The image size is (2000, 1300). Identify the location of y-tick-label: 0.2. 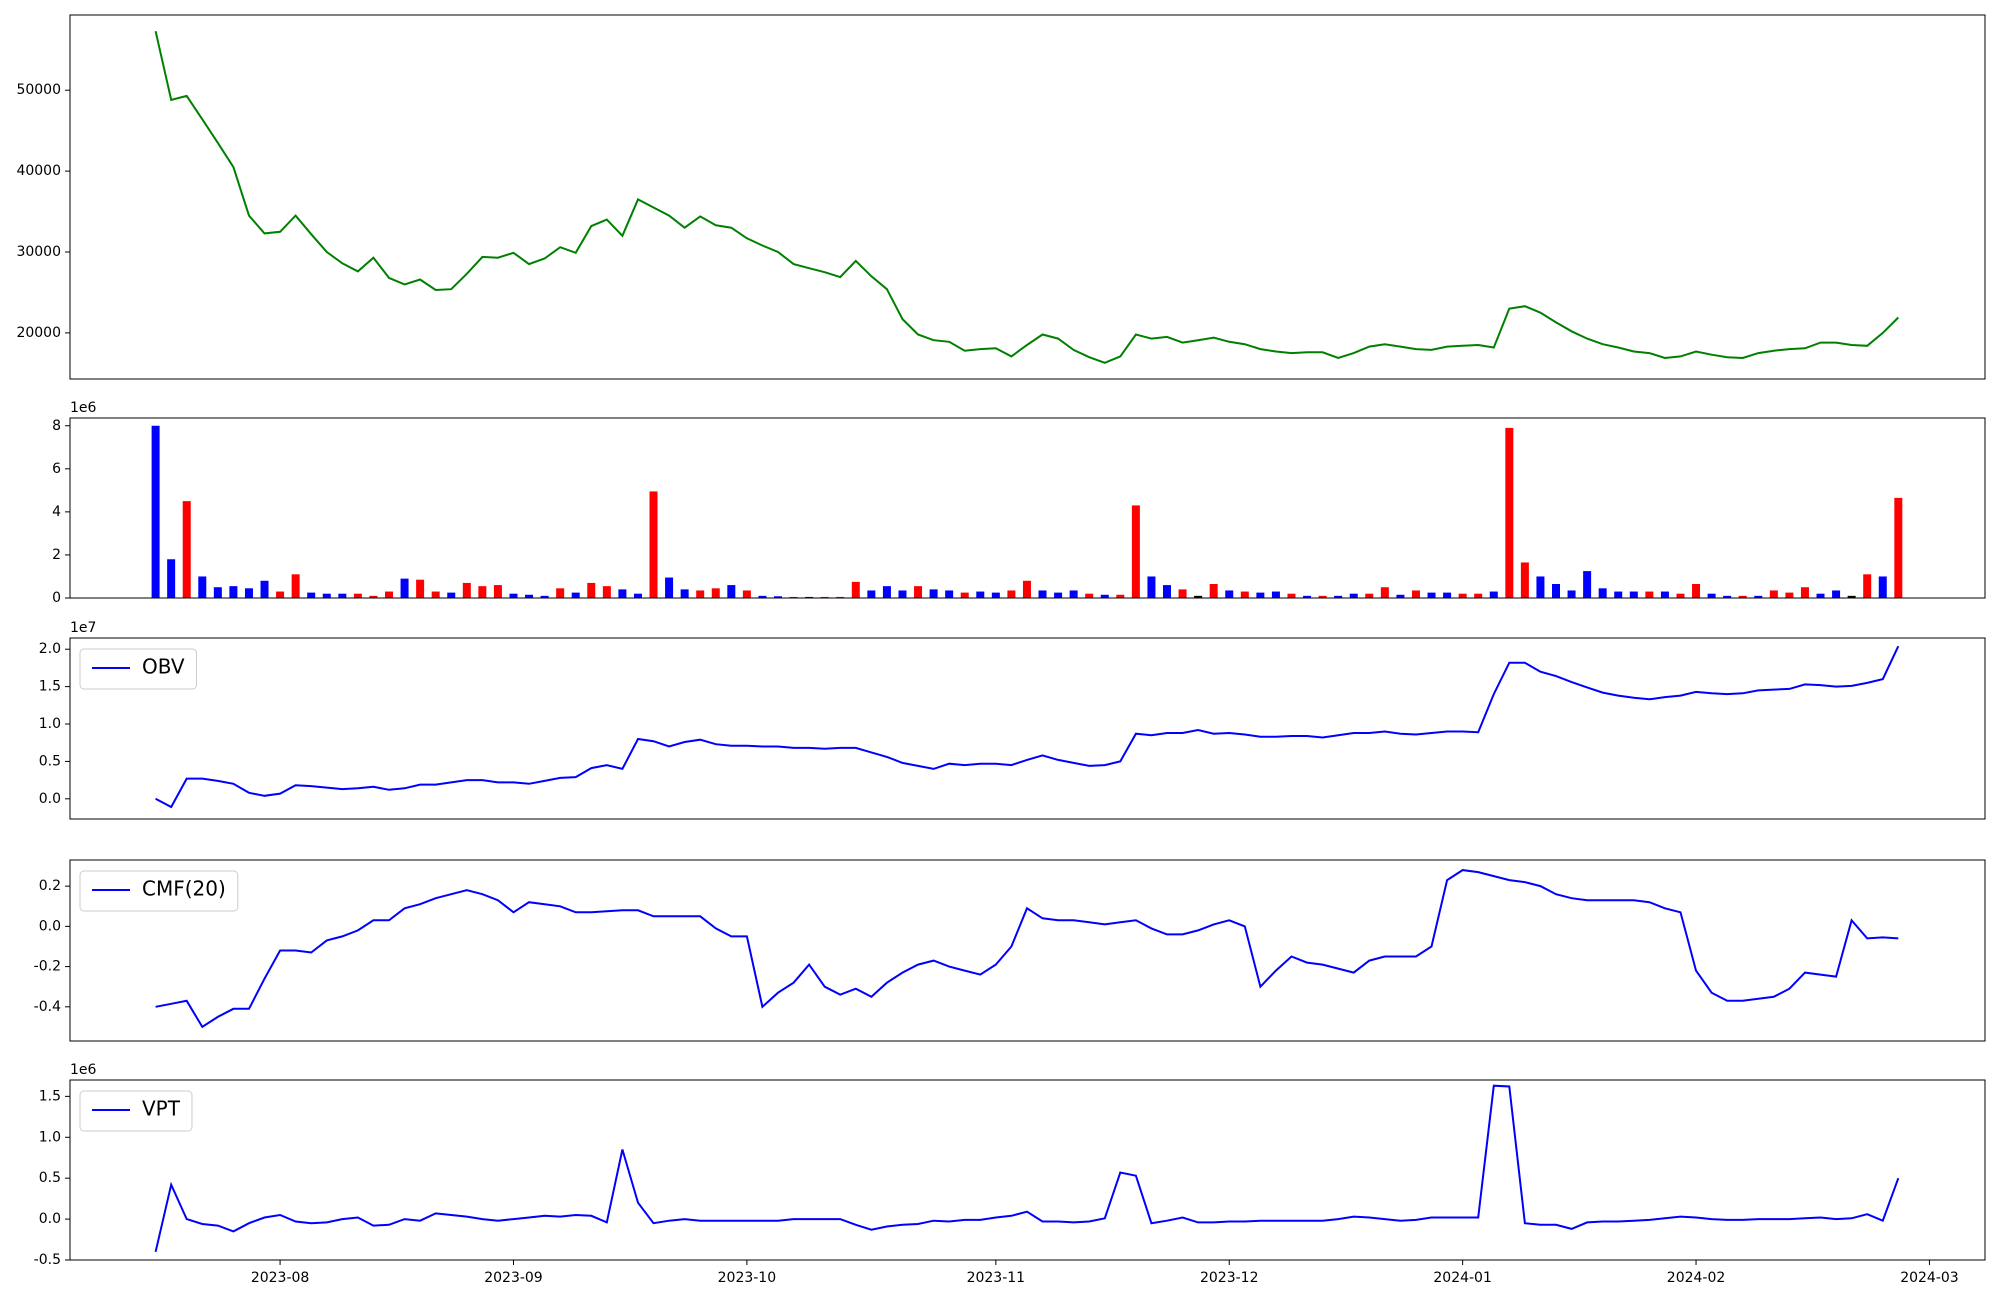
(50, 886).